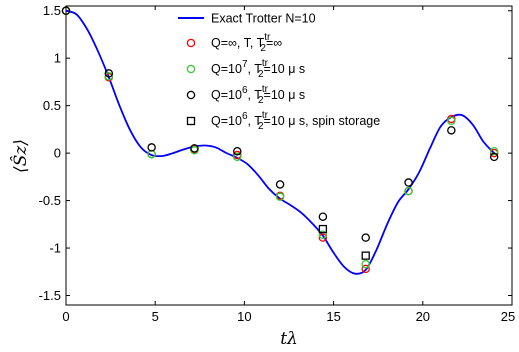  I want to click on legend-label: Q=∞, T, Ttr 2=∞, so click(246, 43).